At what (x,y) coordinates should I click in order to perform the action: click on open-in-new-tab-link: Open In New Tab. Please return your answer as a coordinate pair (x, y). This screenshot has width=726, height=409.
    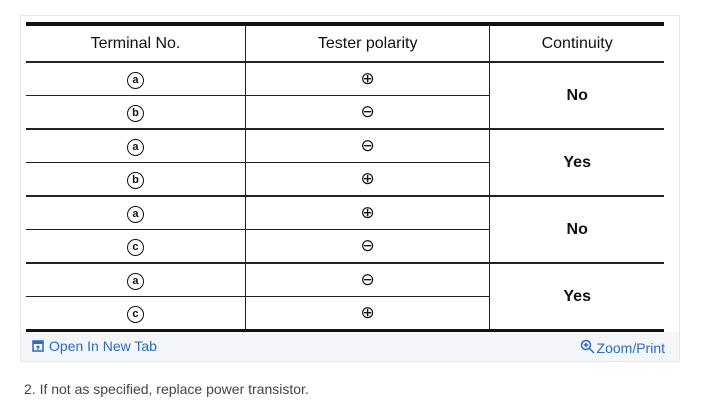
    Looking at the image, I should click on (94, 346).